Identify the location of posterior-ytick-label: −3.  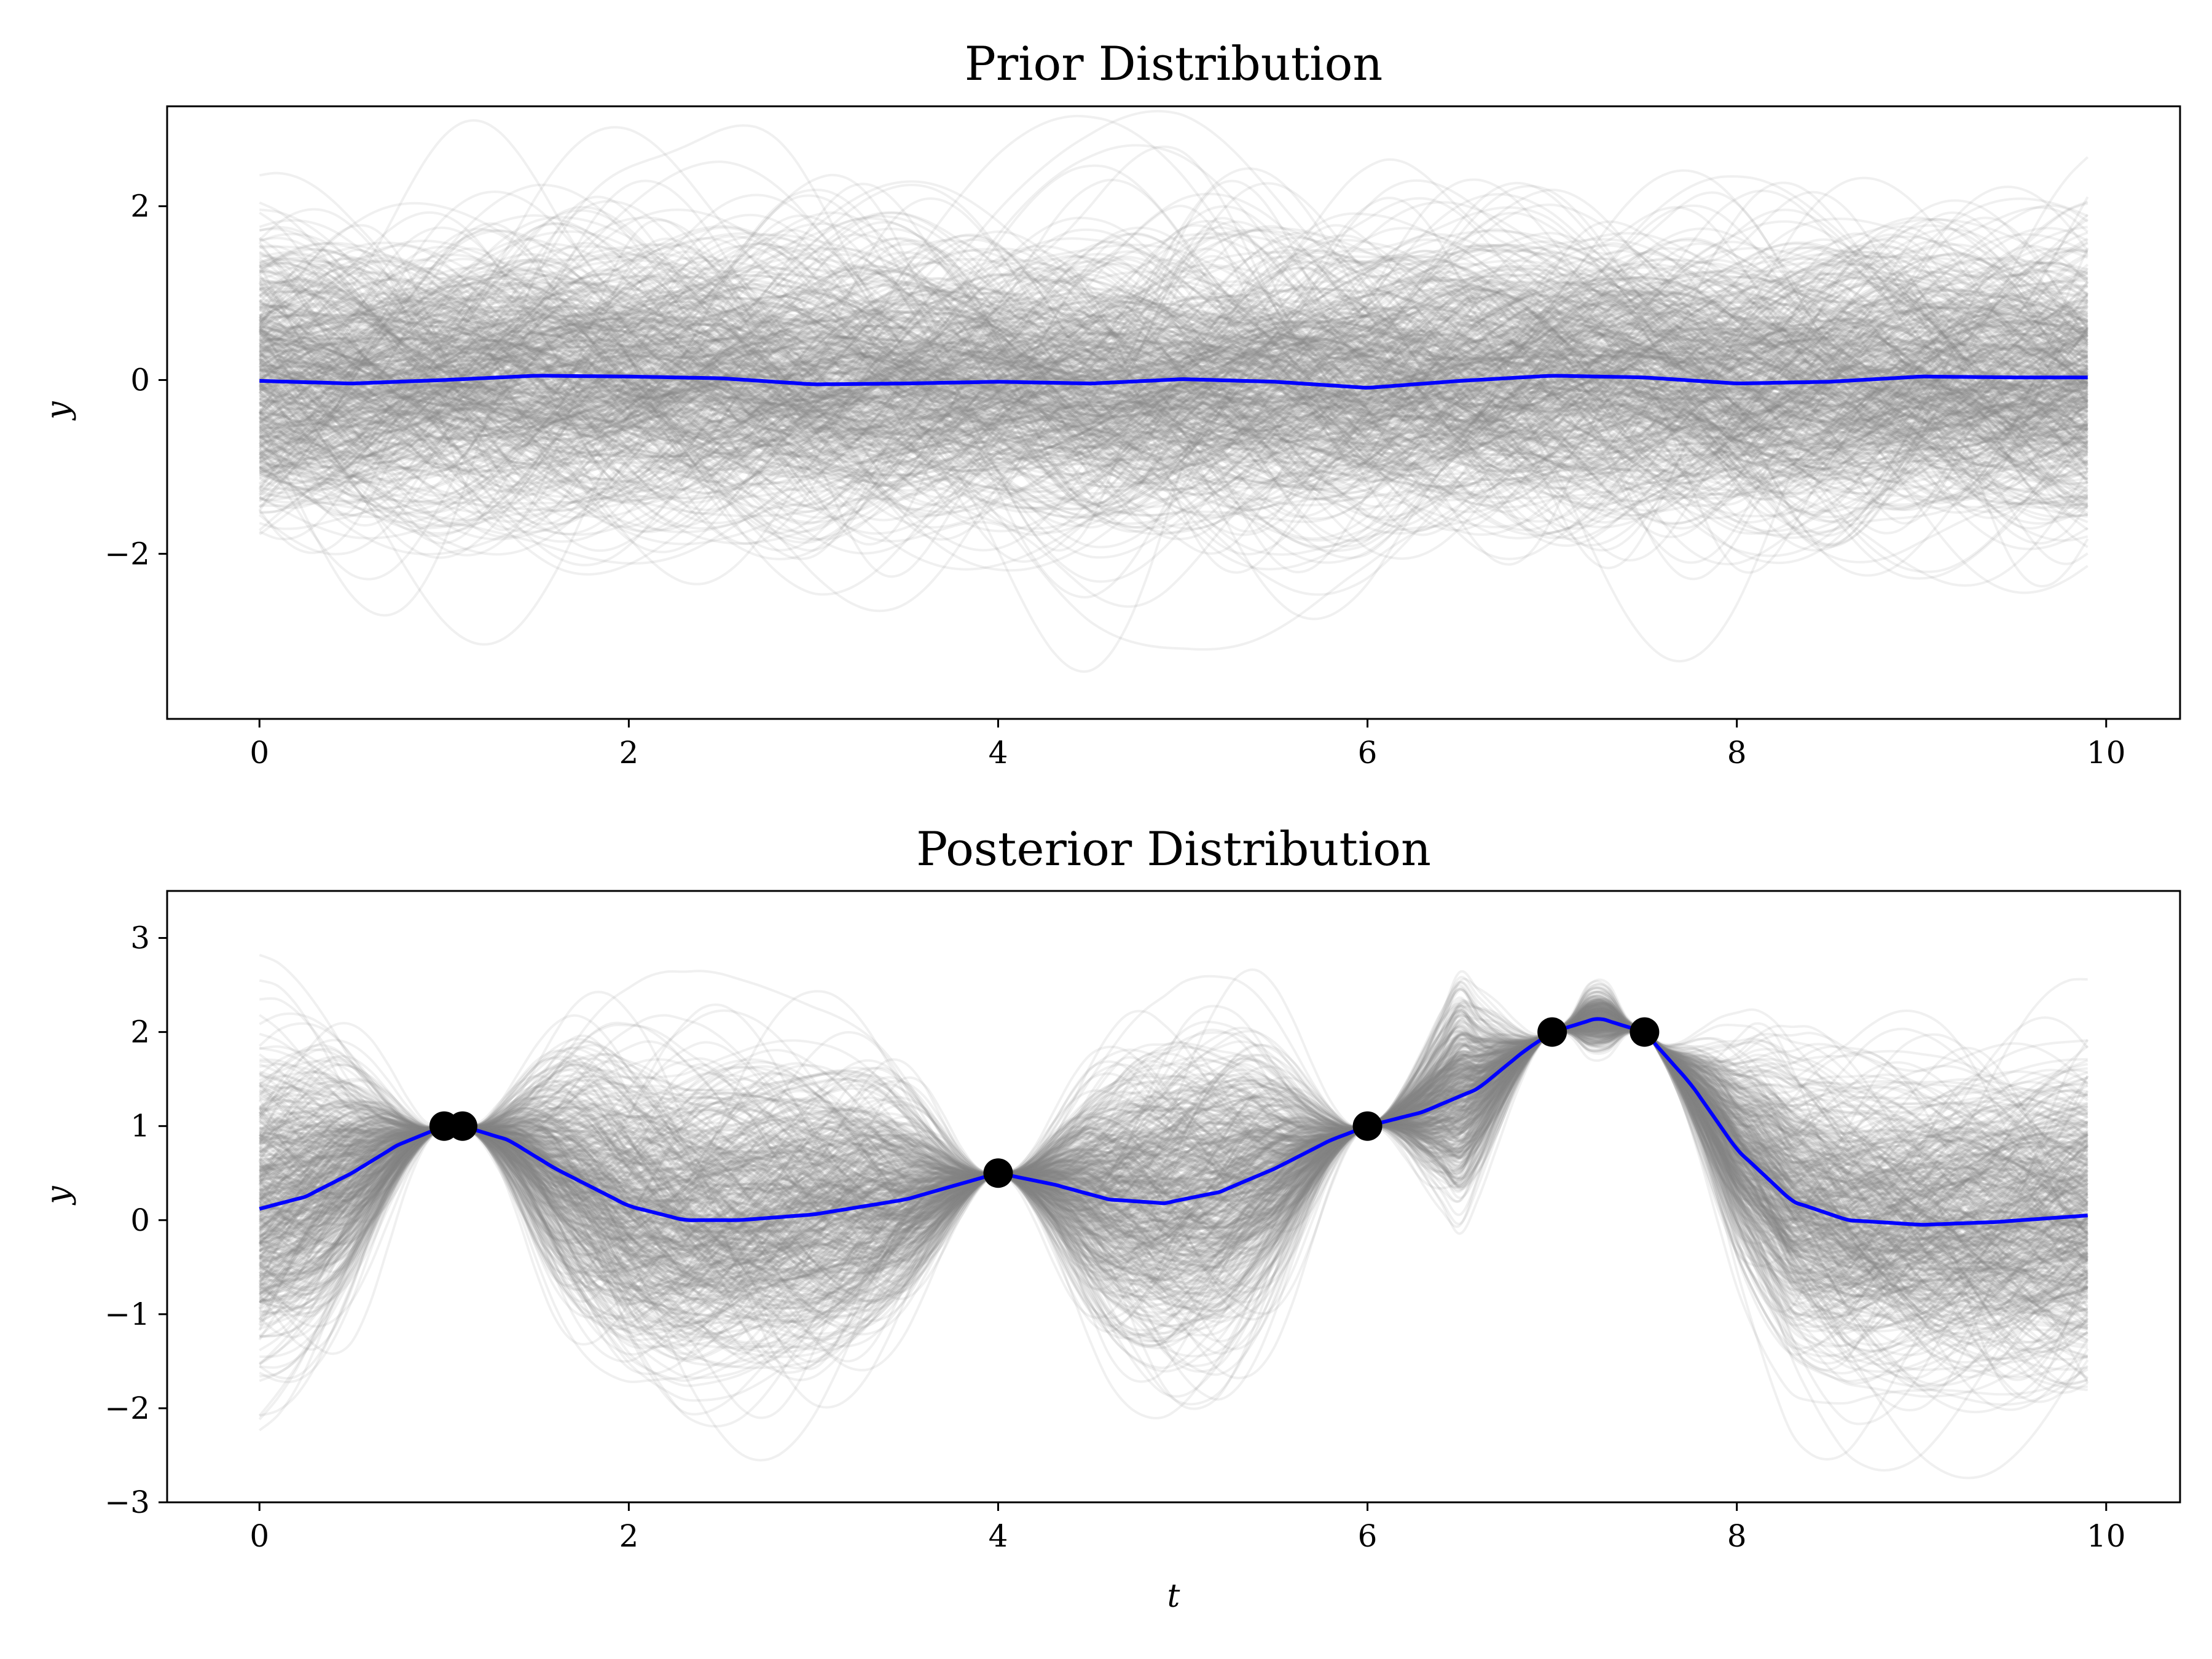
(127, 1502).